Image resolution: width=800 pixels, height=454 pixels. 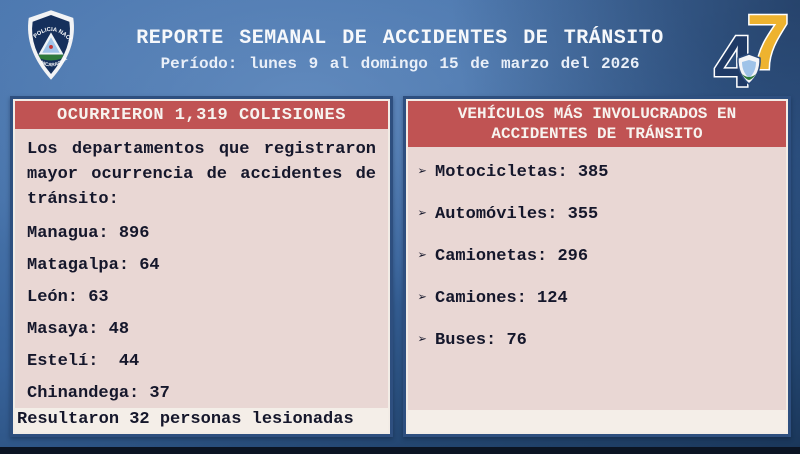 What do you see at coordinates (597, 299) in the screenshot?
I see `vehicle-stat-camiones: ➢ Camiones: 124` at bounding box center [597, 299].